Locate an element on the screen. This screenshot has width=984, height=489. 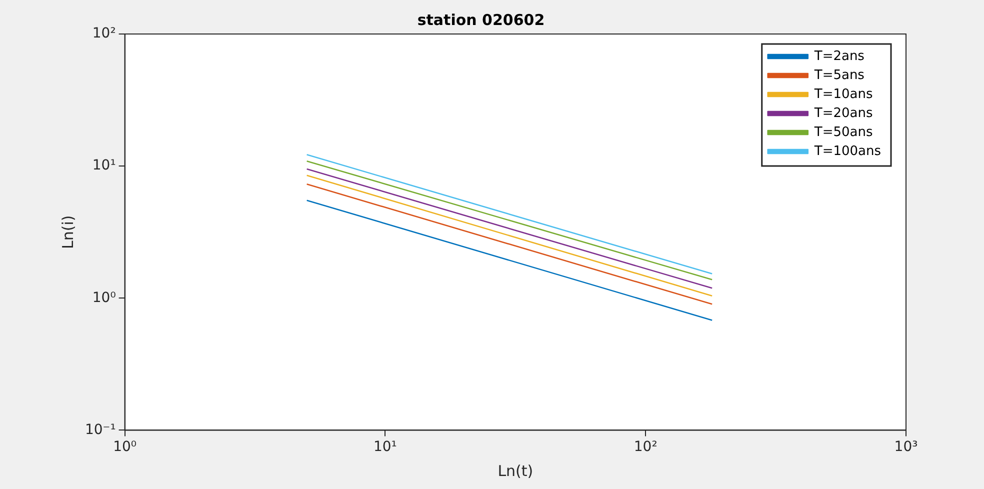
legend-label: T=50ans is located at coordinates (843, 132).